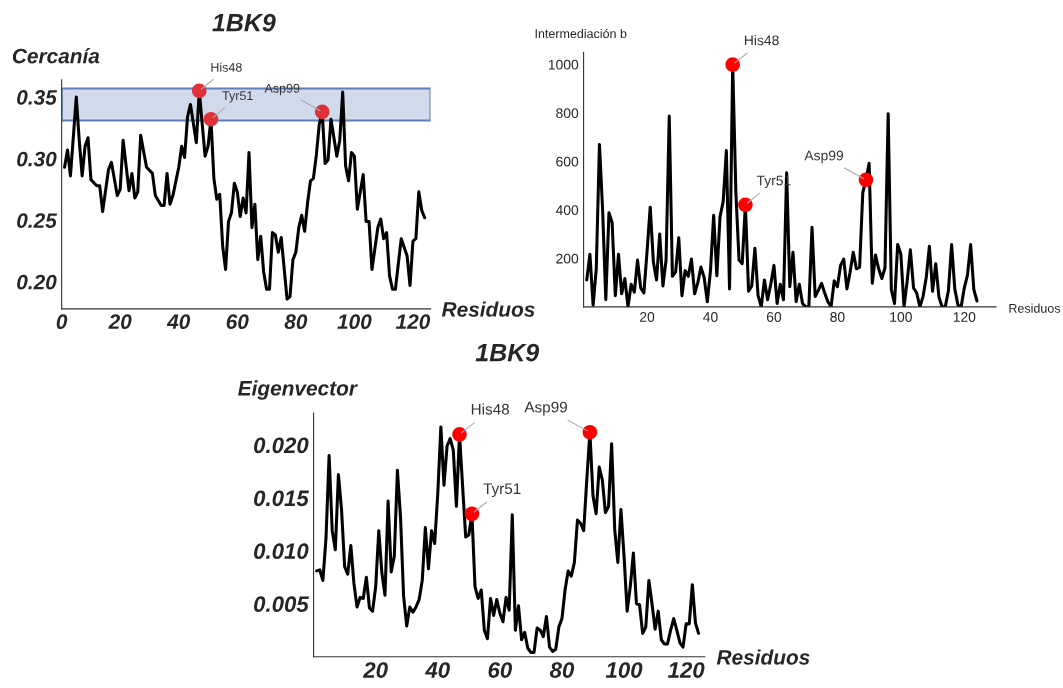 The height and width of the screenshot is (688, 1063). I want to click on y-tick-label: 0.35, so click(37, 97).